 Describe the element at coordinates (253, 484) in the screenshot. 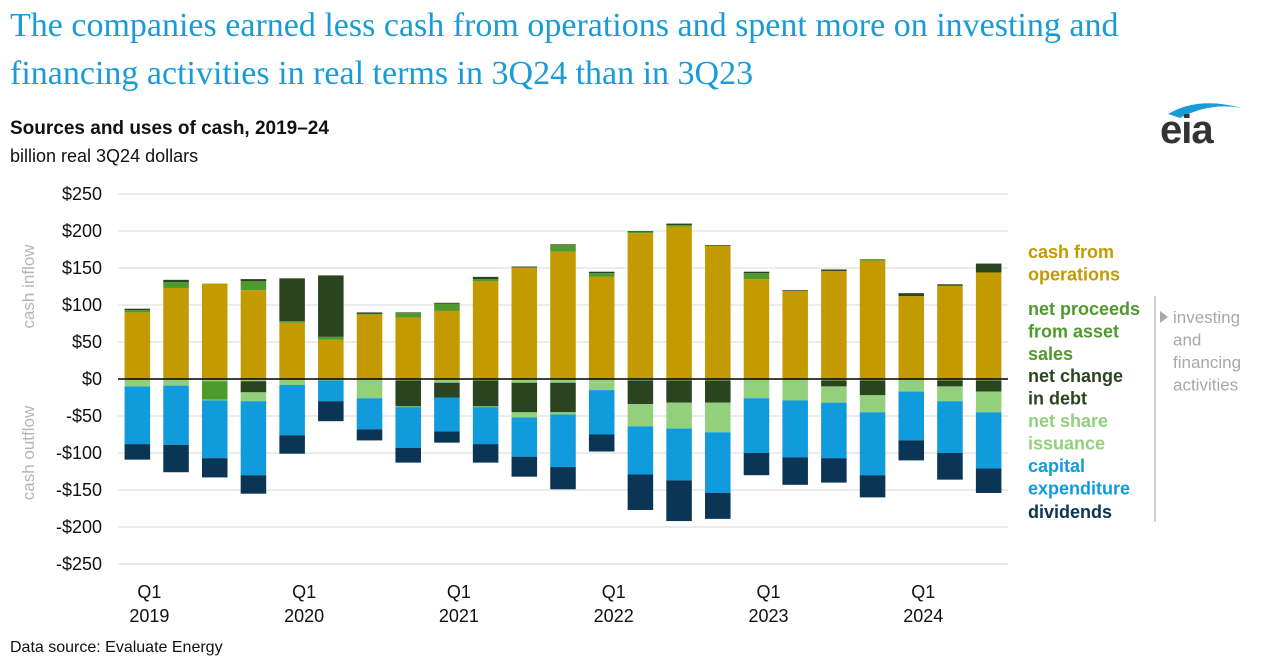

I see `bar-dividends-4Q19` at that location.